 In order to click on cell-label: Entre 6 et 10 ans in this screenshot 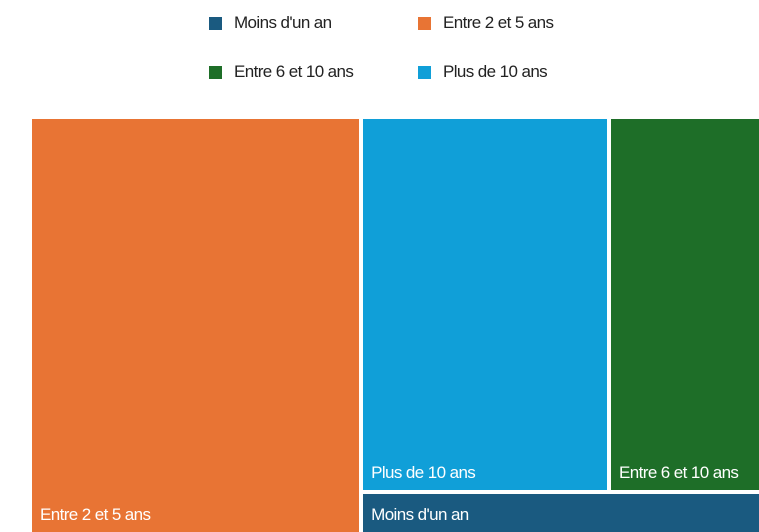, I will do `click(679, 473)`.